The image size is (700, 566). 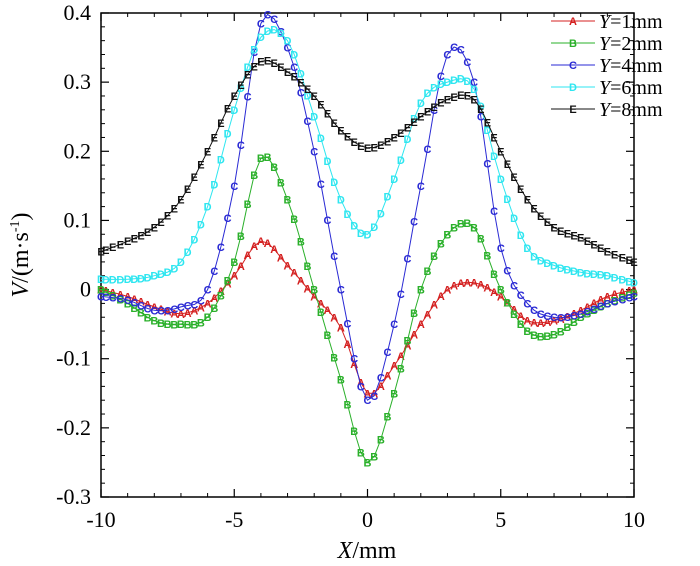 What do you see at coordinates (21, 289) in the screenshot?
I see `y-axis-var: V` at bounding box center [21, 289].